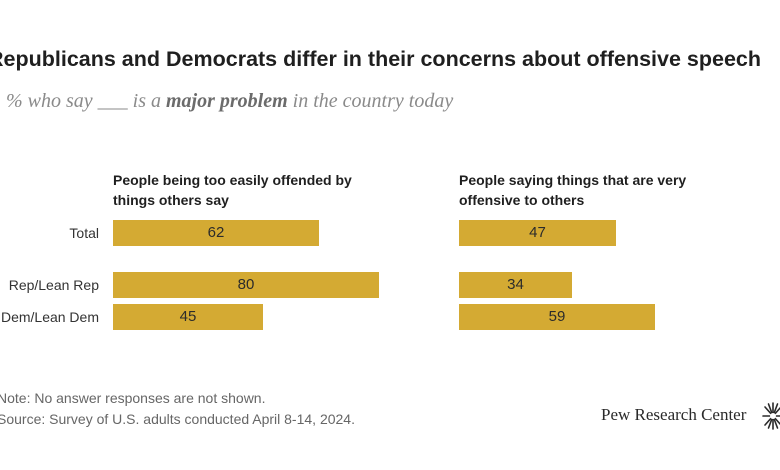 This screenshot has height=470, width=780. I want to click on row-label-rep: Rep/Lean Rep, so click(53, 285).